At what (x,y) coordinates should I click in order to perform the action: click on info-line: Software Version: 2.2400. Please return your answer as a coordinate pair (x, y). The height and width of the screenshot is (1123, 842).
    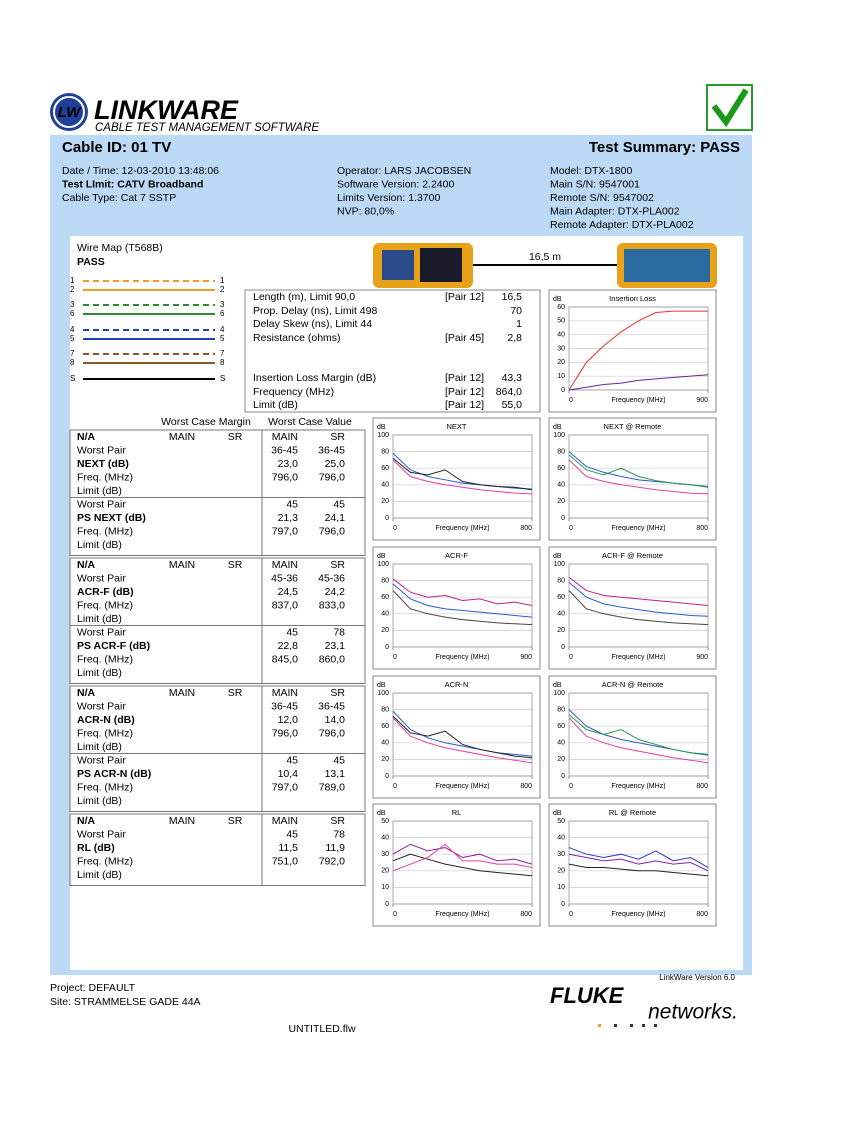
    Looking at the image, I should click on (395, 184).